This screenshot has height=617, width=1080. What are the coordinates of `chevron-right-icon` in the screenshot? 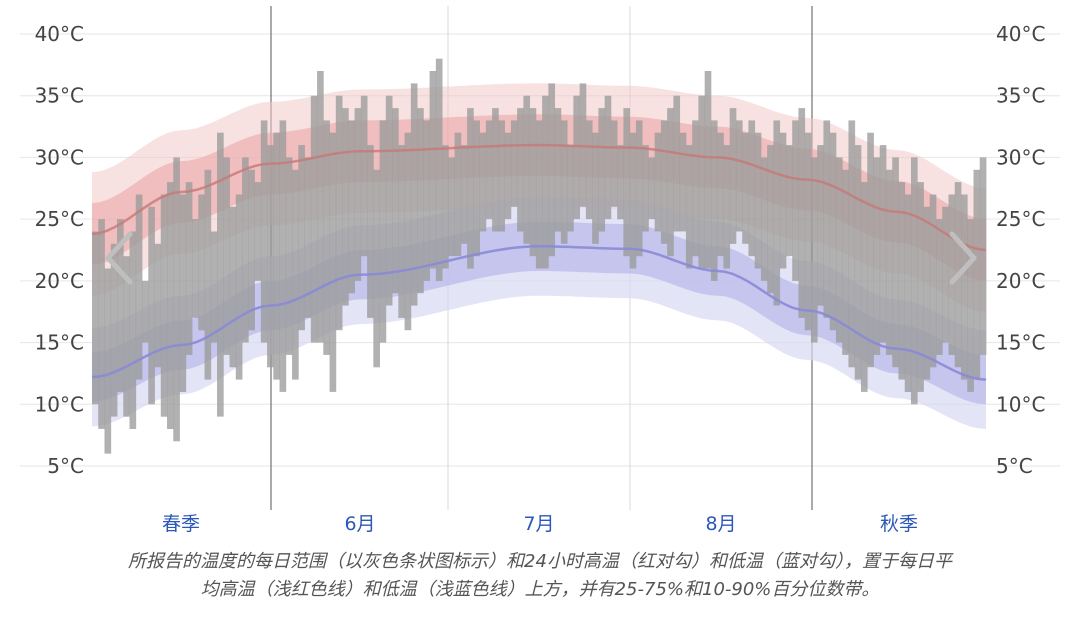 It's located at (963, 258).